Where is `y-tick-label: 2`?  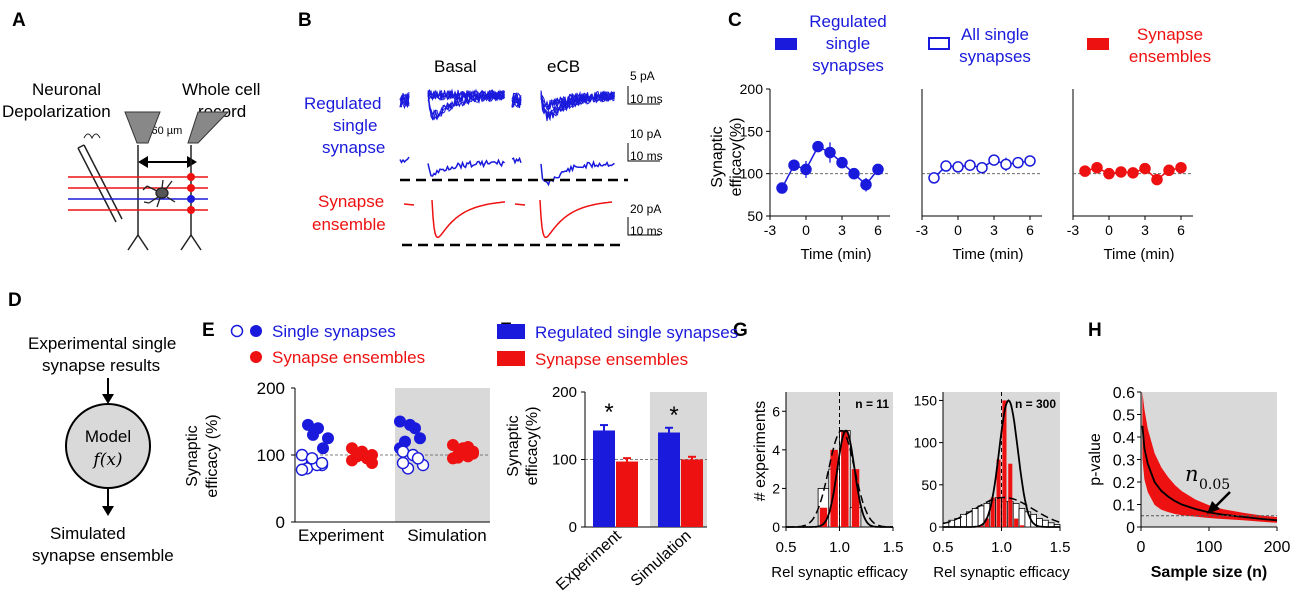 y-tick-label: 2 is located at coordinates (776, 488).